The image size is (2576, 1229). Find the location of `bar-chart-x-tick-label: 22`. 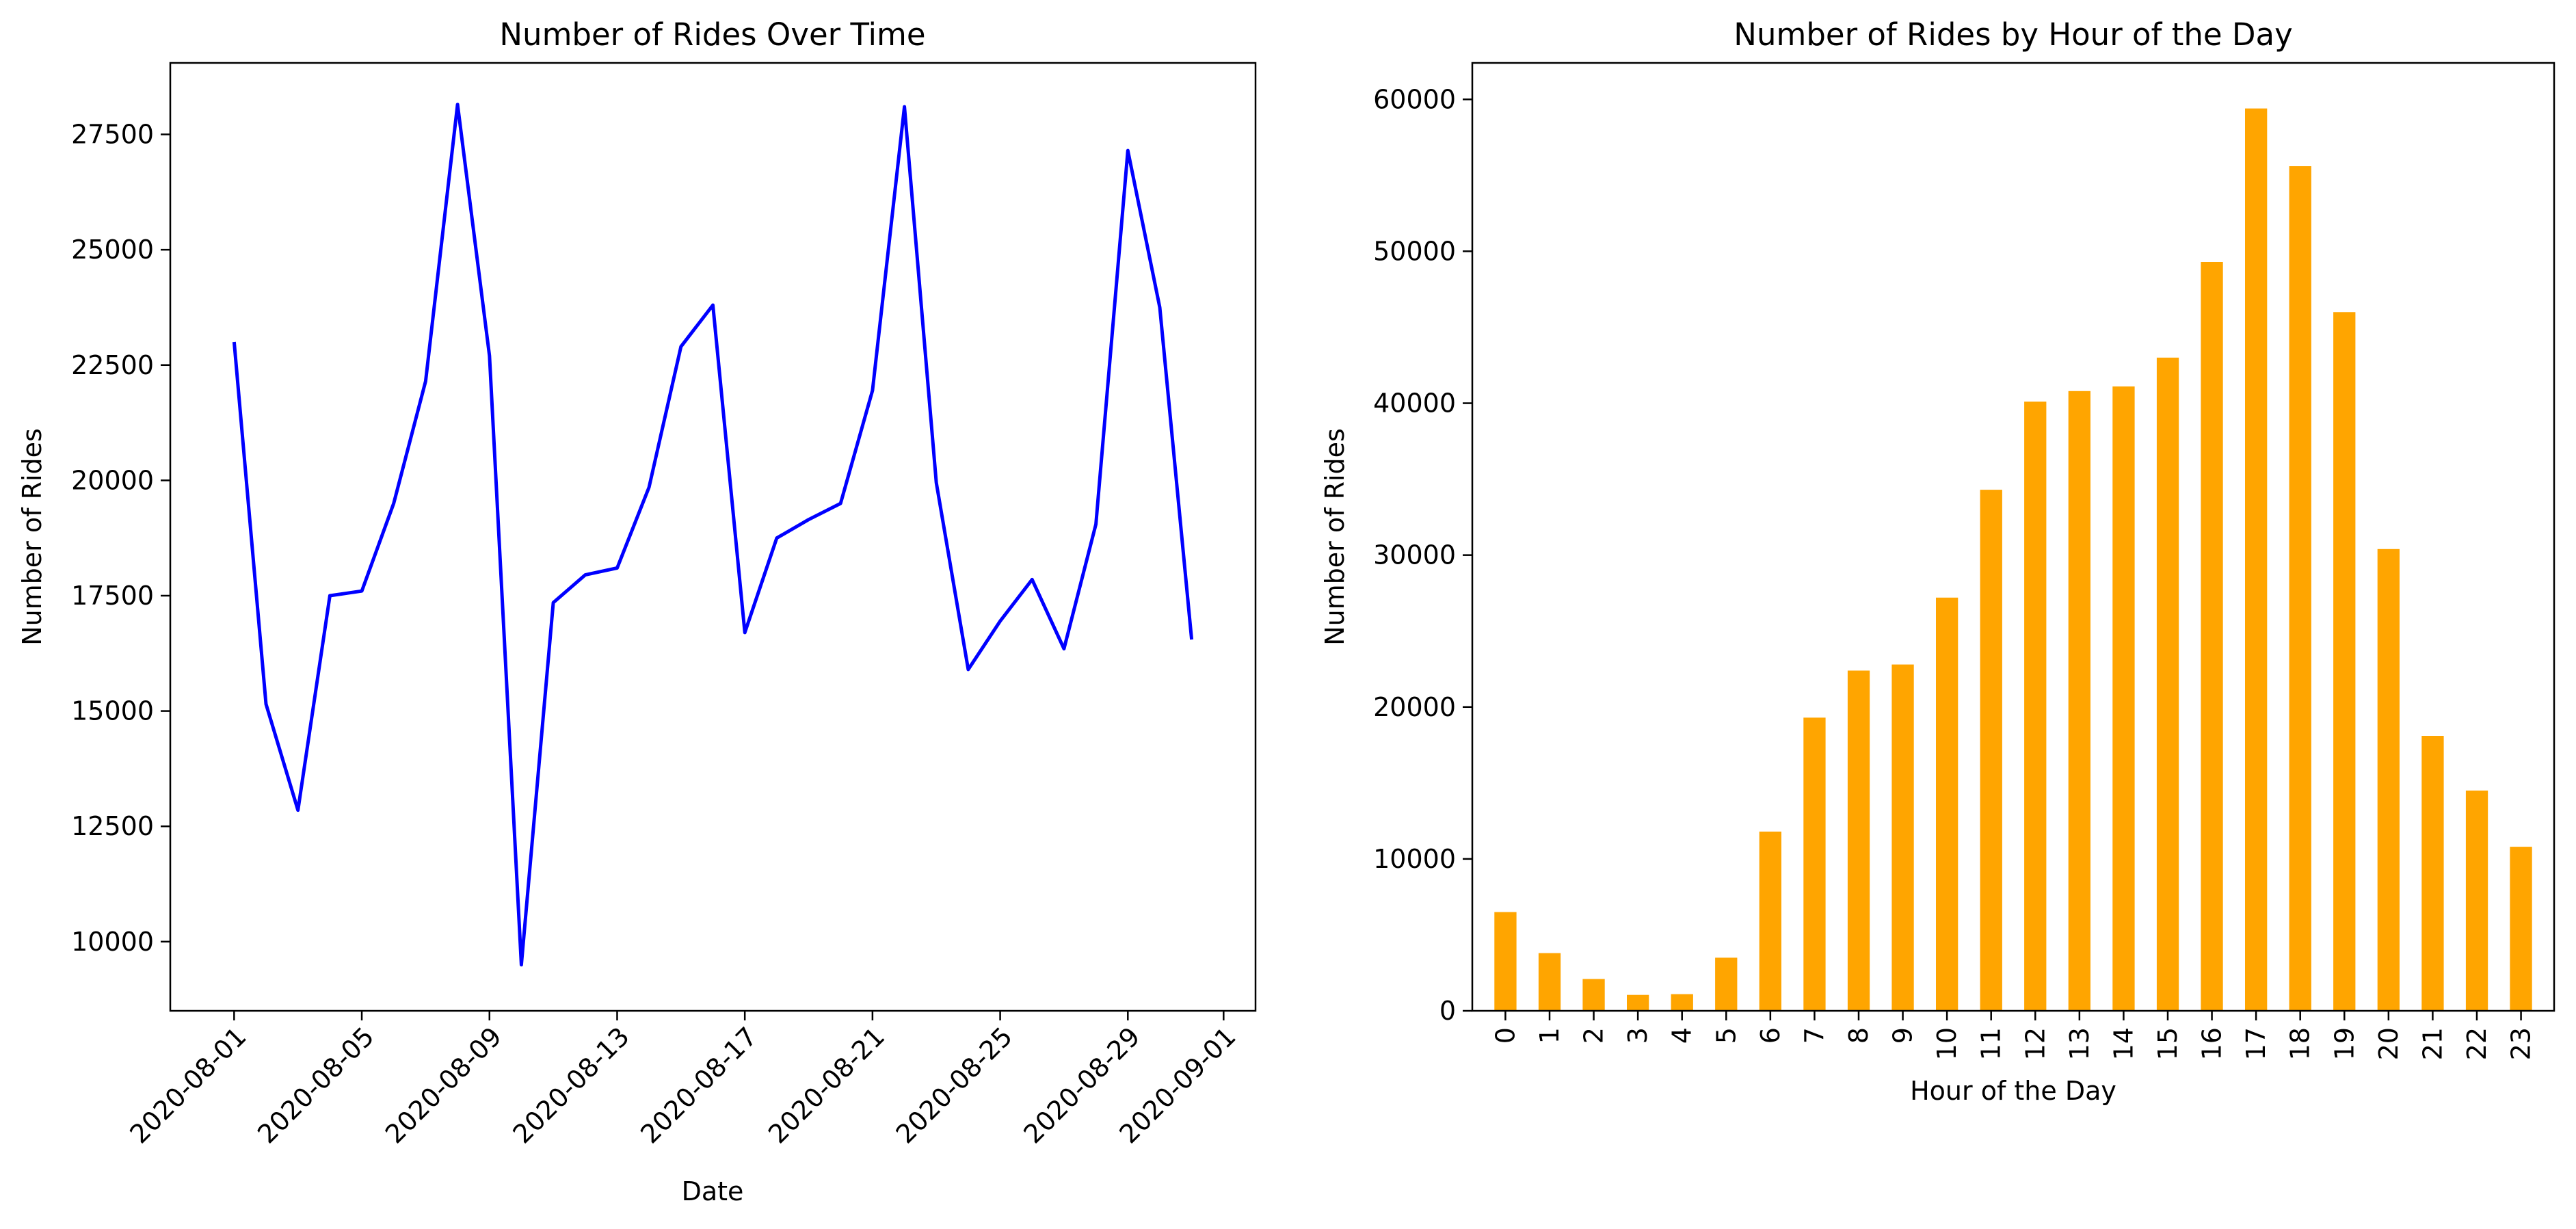

bar-chart-x-tick-label: 22 is located at coordinates (2477, 1043).